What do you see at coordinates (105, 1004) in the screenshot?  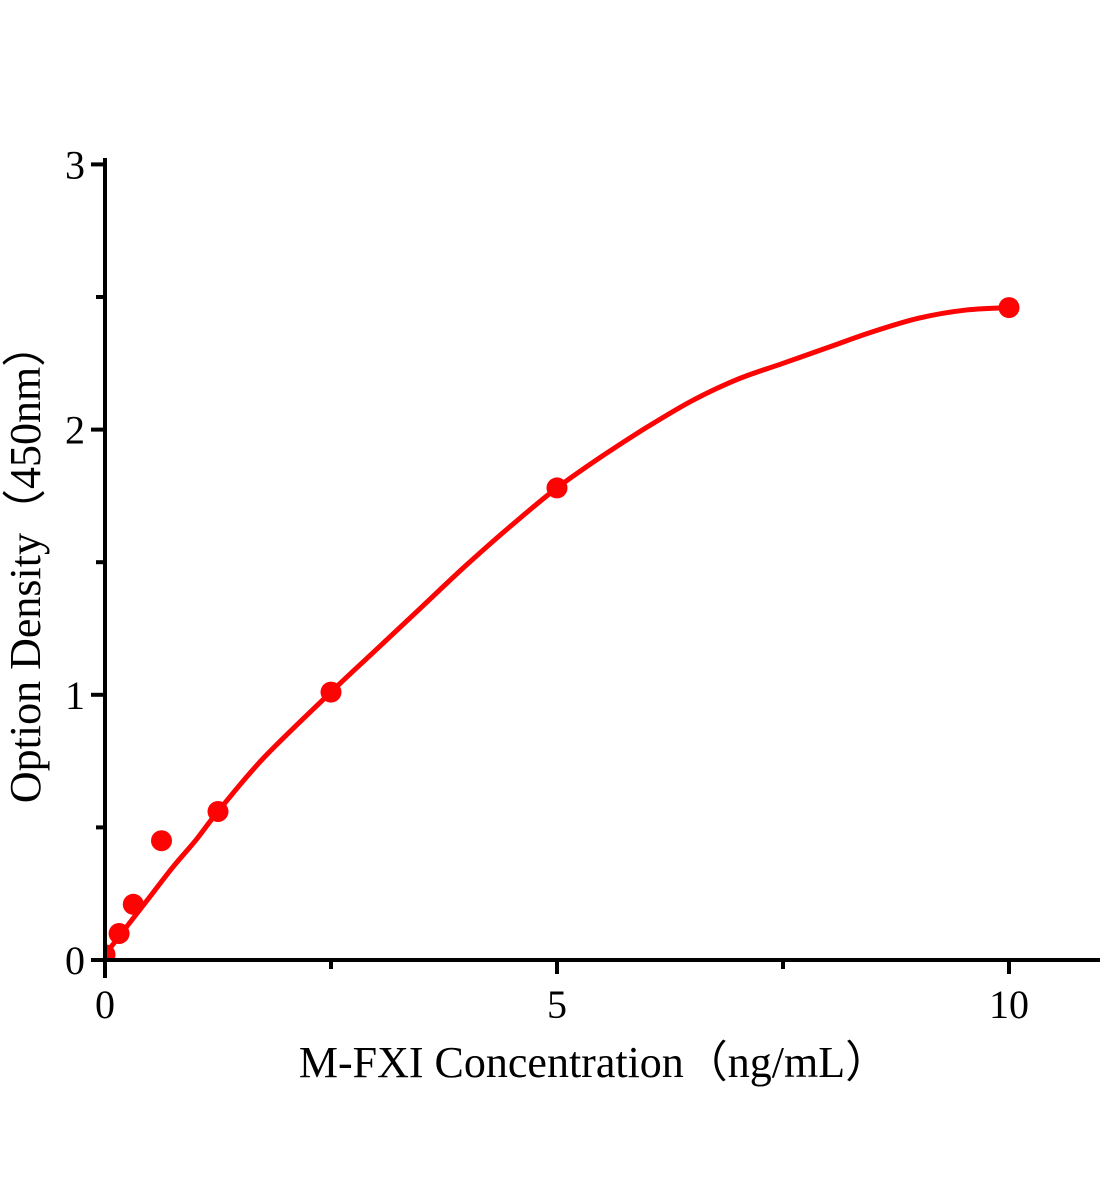 I see `x-tick-label: 0` at bounding box center [105, 1004].